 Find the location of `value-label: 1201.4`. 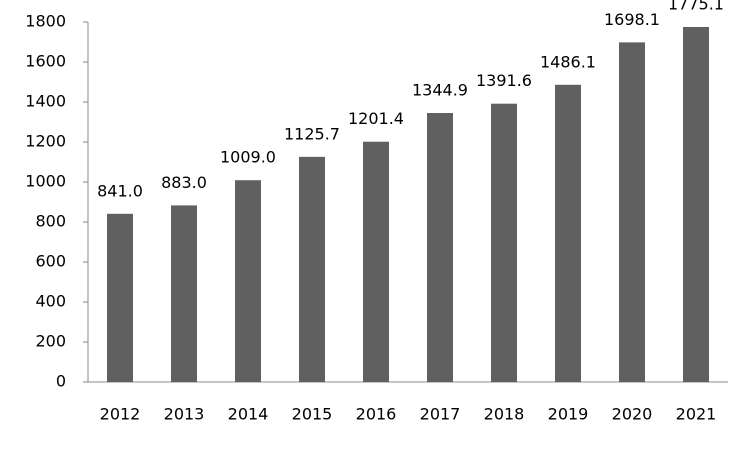

value-label: 1201.4 is located at coordinates (376, 118).